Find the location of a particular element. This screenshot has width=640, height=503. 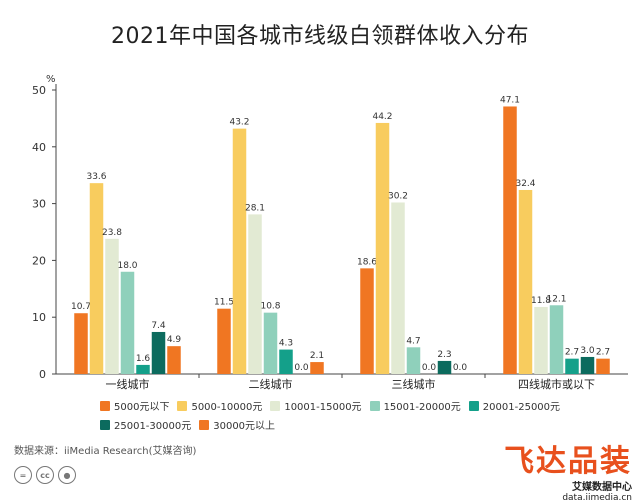

data-label: 23.8 is located at coordinates (112, 233).